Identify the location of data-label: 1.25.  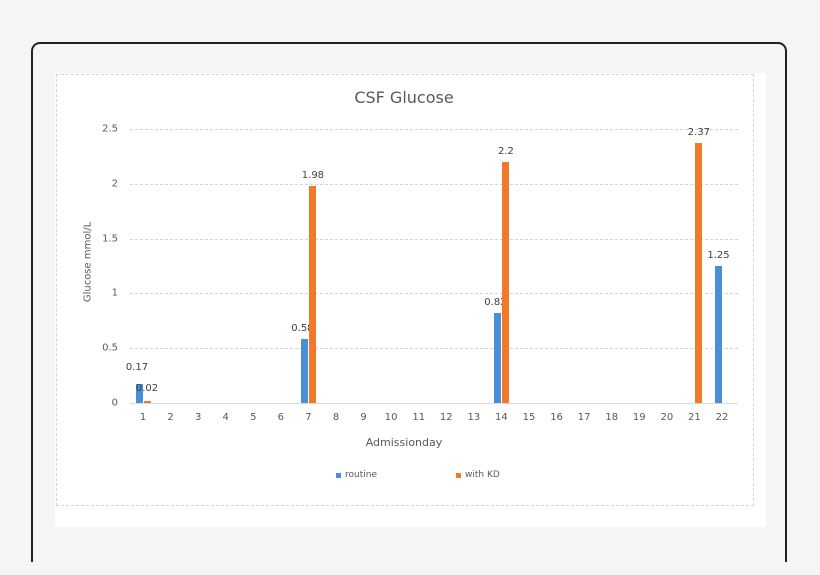
(718, 255).